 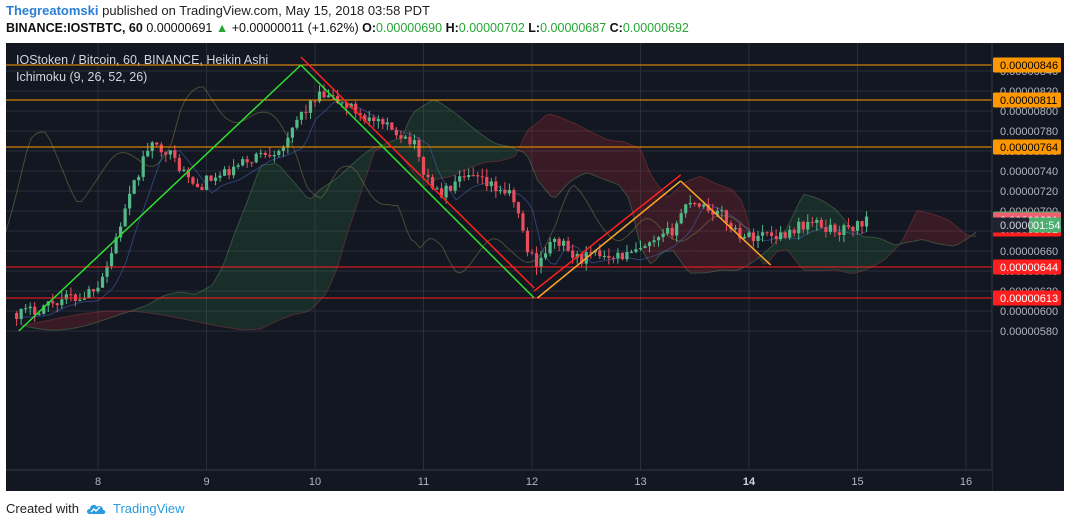 I want to click on time-axis-label: 13, so click(x=640, y=482).